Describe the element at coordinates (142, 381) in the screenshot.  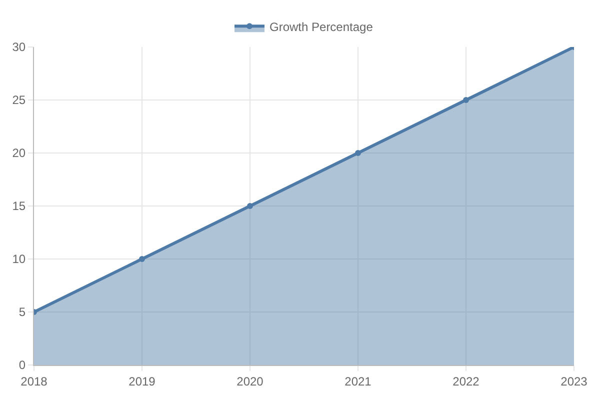
I see `x-tick-label: 2019` at that location.